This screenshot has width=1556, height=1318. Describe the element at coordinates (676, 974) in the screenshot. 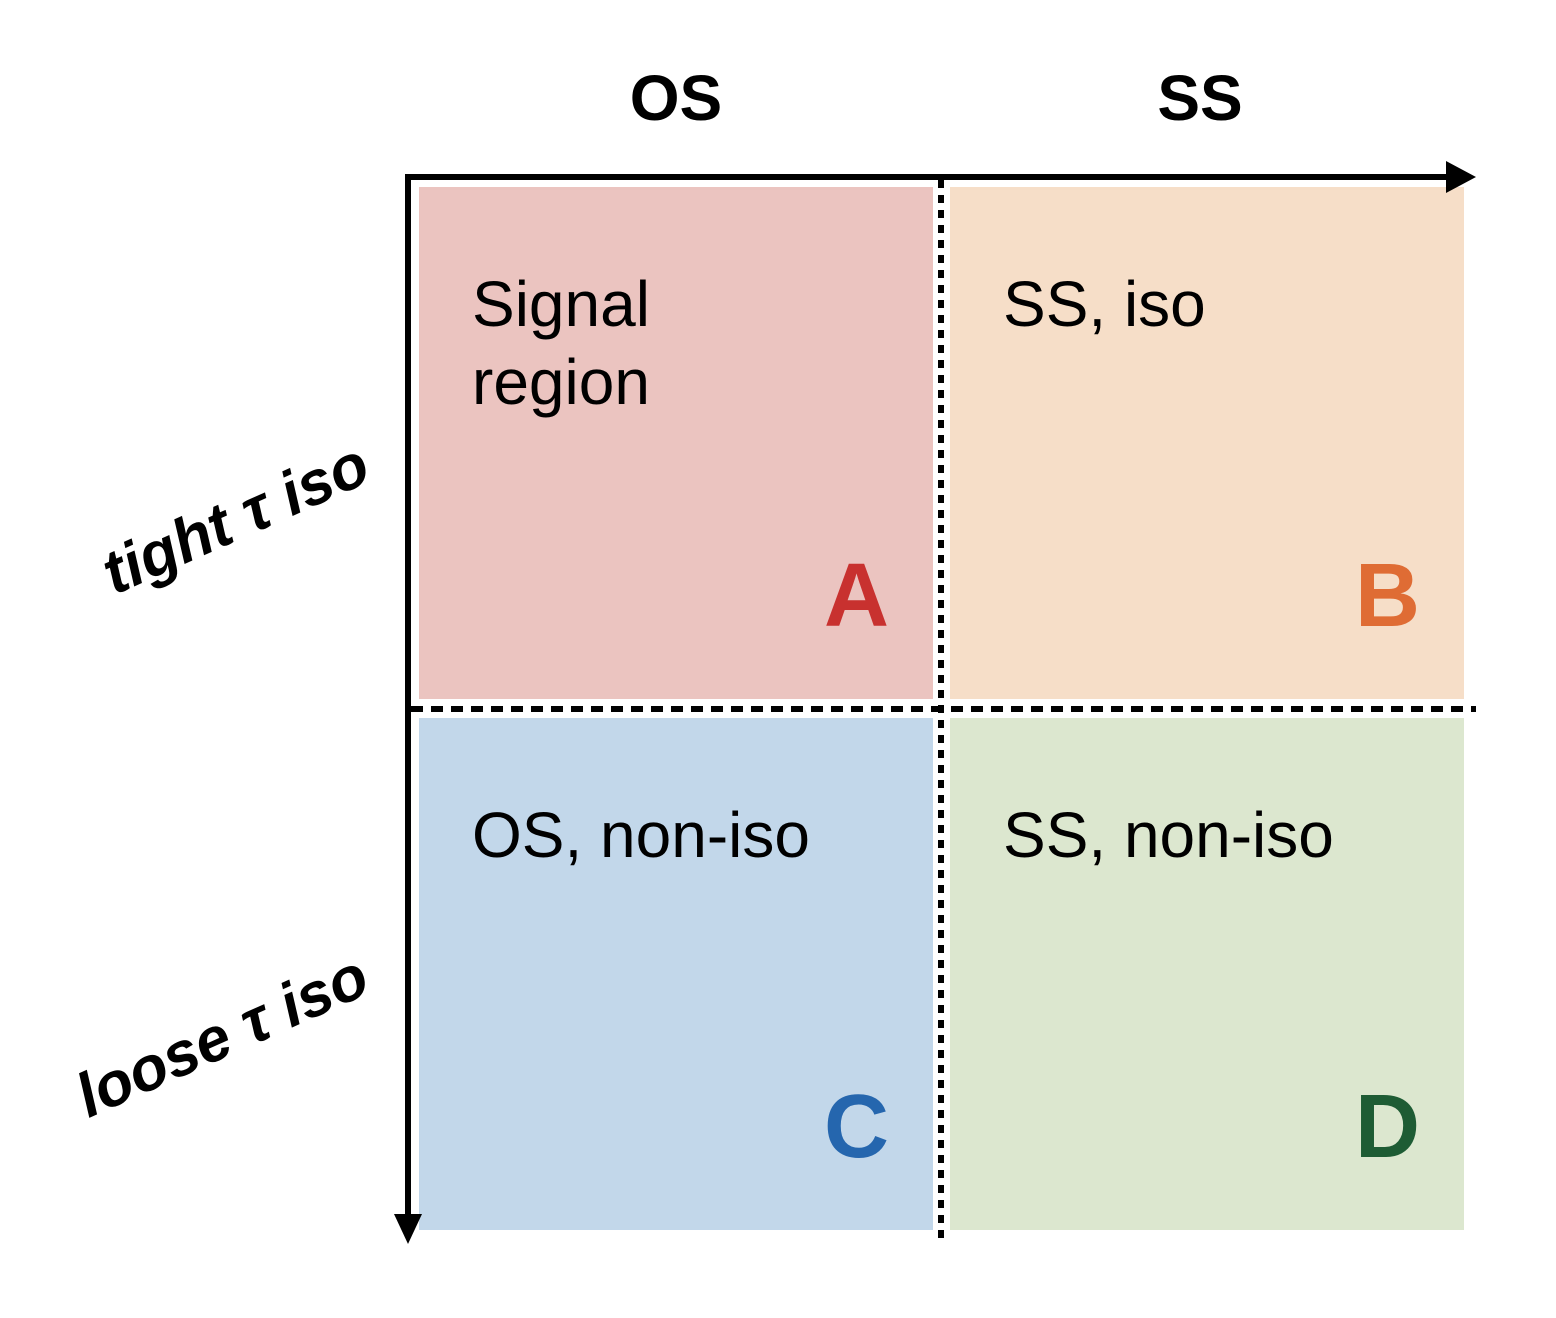

I see `region-c-os-non-iso: OS, non-iso C` at that location.